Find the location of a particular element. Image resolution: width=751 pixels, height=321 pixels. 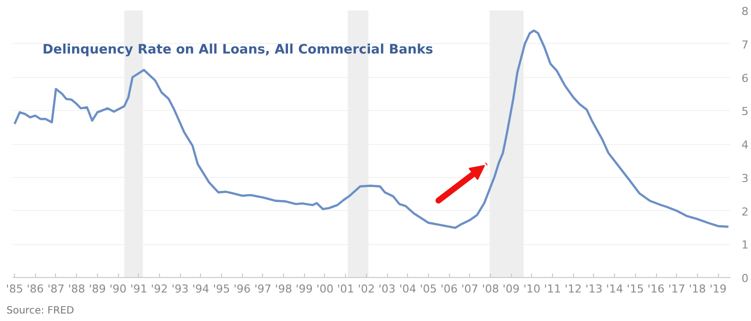

x-tick-label: '97 is located at coordinates (263, 289).